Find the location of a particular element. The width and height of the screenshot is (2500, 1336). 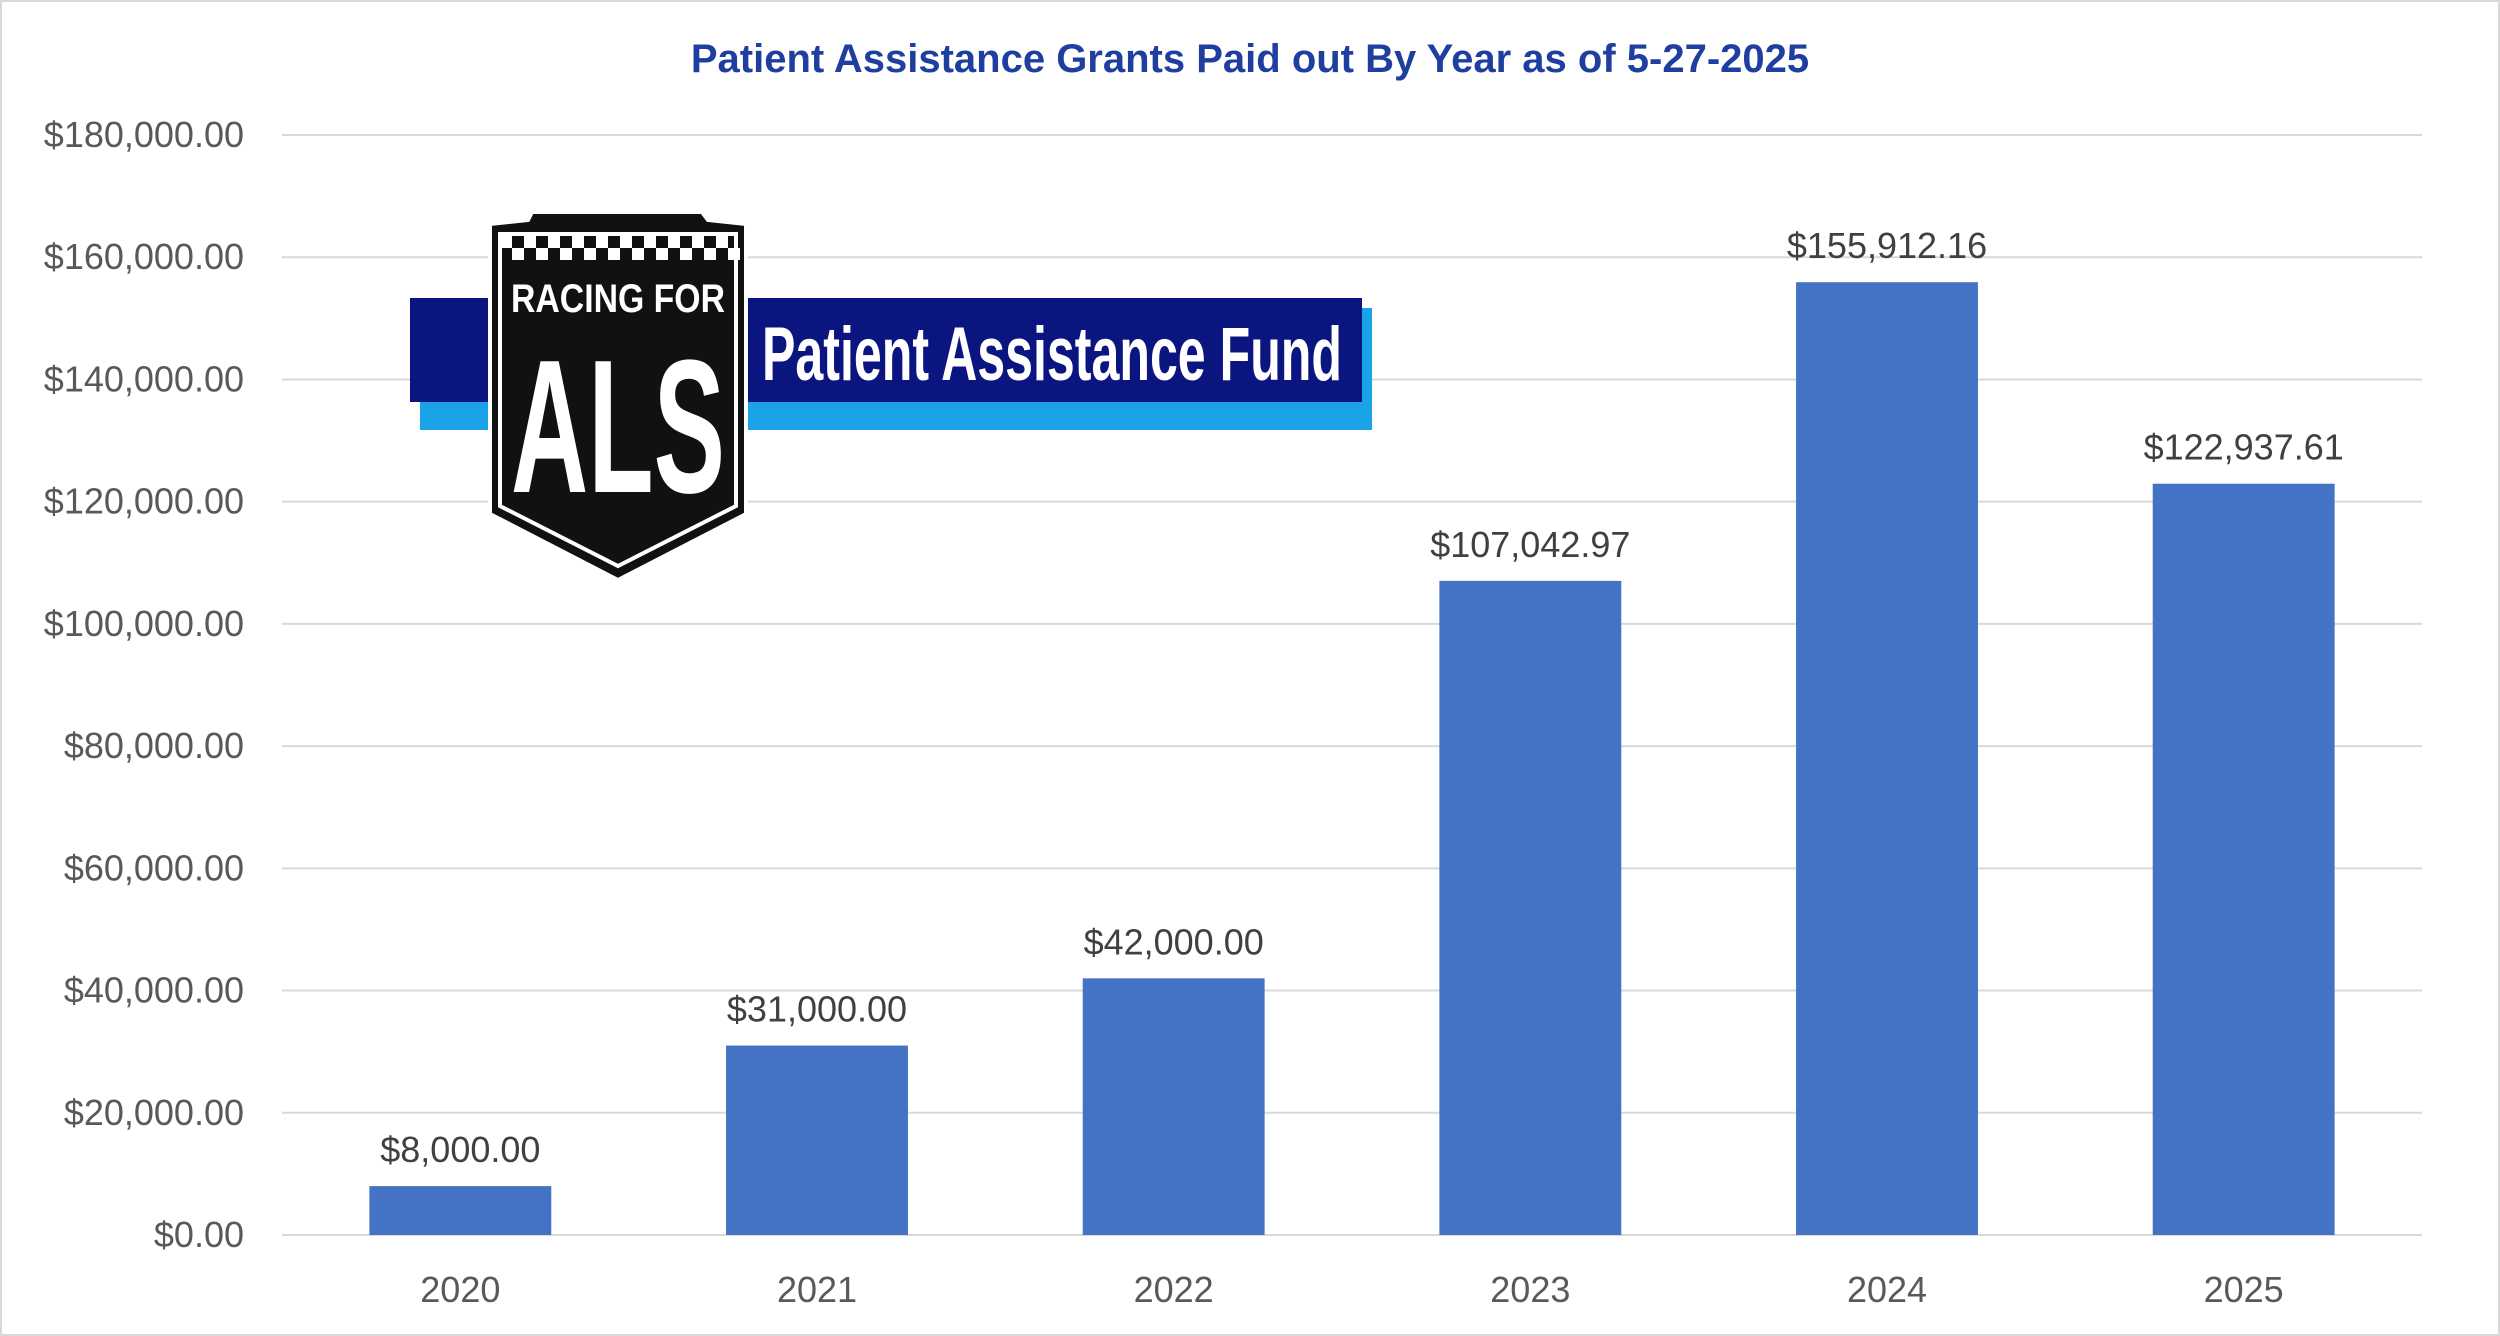

y-tick-label: $80,000.00 is located at coordinates (154, 745).